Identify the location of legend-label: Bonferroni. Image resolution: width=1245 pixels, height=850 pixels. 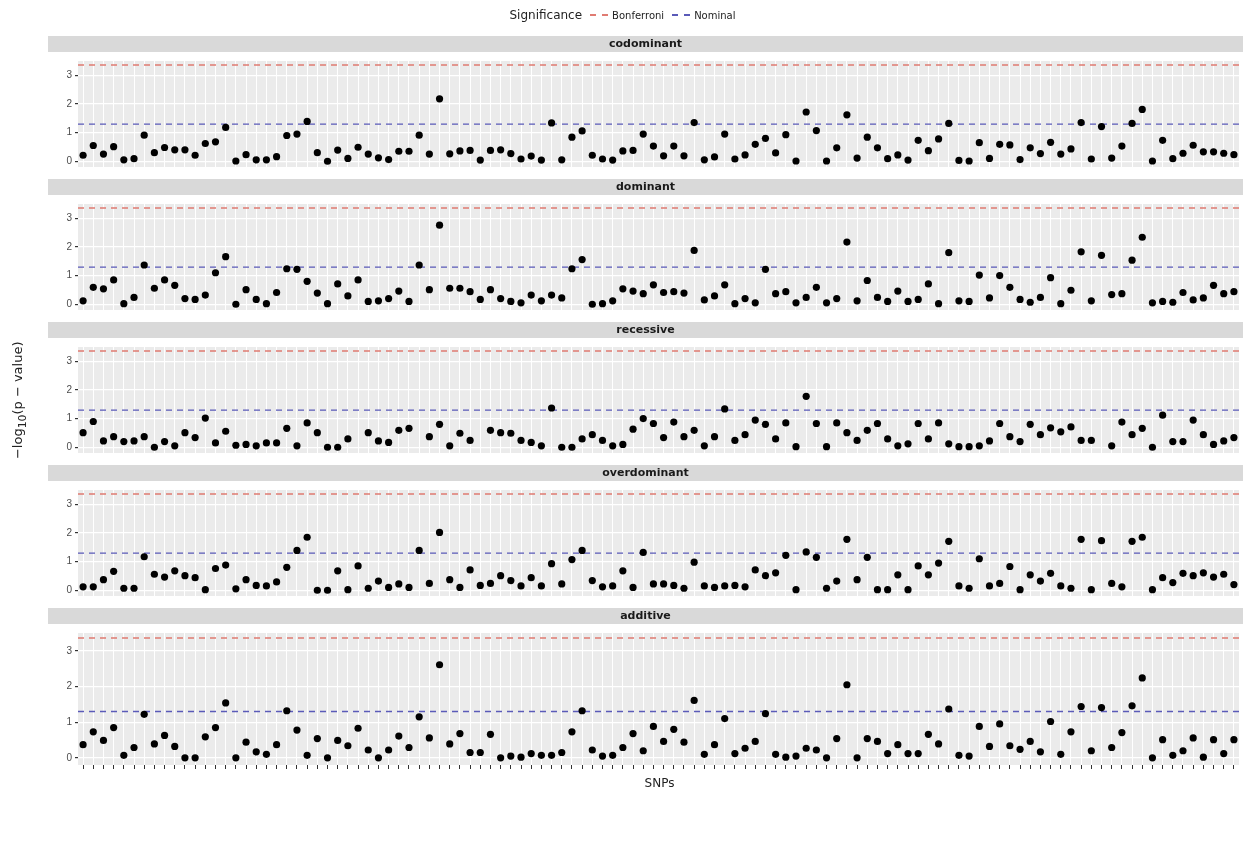
(638, 15).